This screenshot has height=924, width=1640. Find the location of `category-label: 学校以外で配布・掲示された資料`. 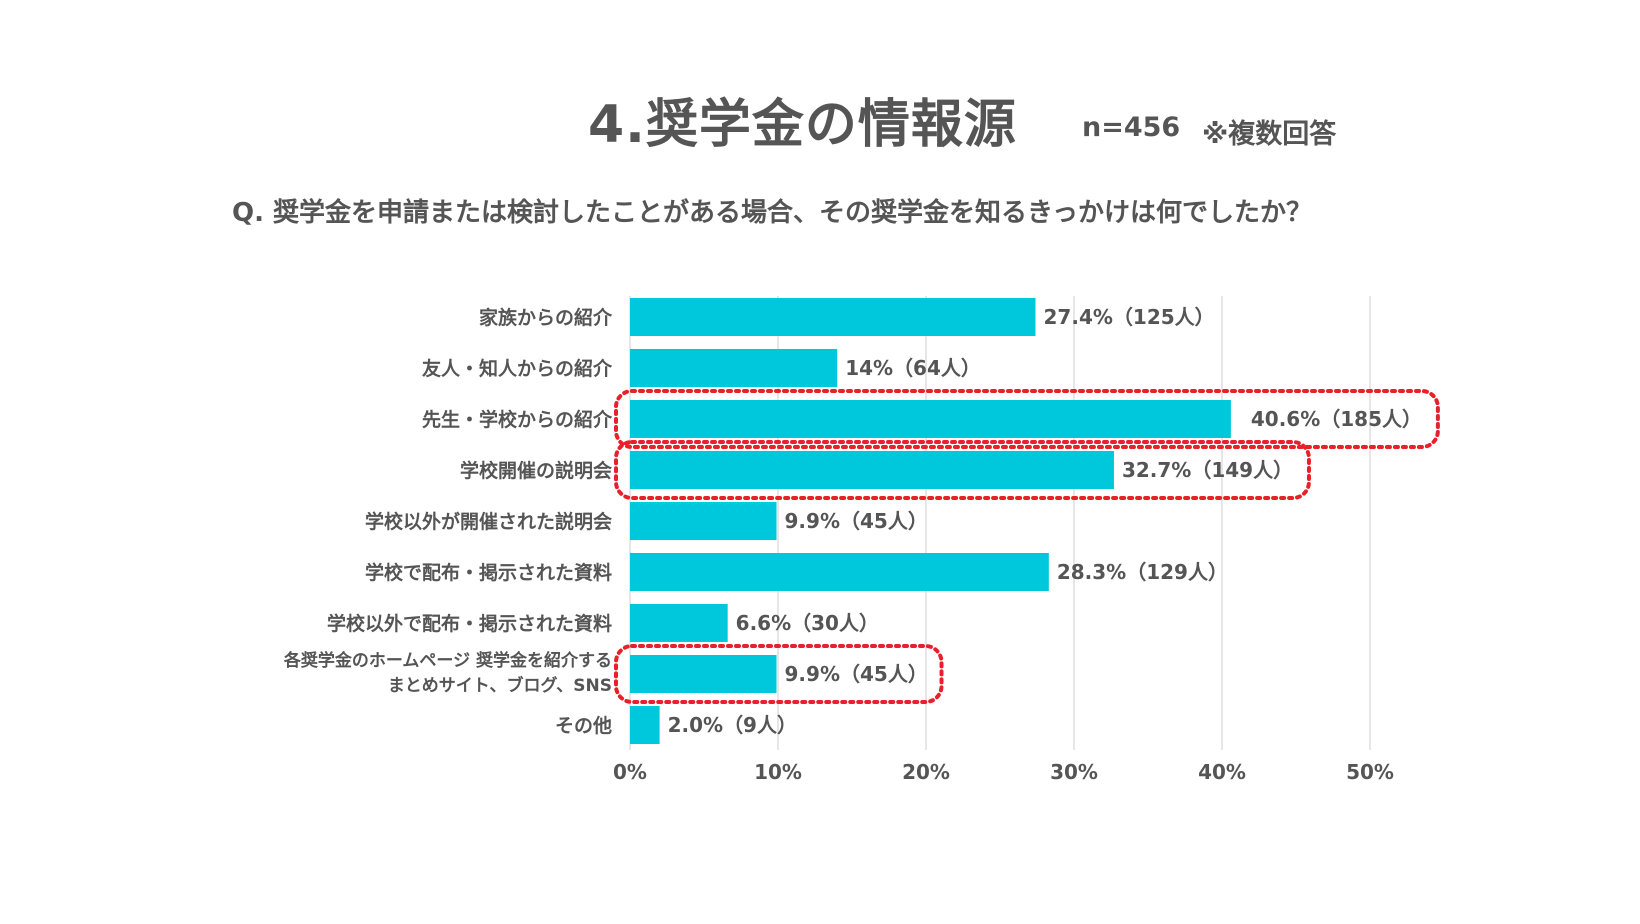

category-label: 学校以外で配布・掲示された資料 is located at coordinates (469, 623).